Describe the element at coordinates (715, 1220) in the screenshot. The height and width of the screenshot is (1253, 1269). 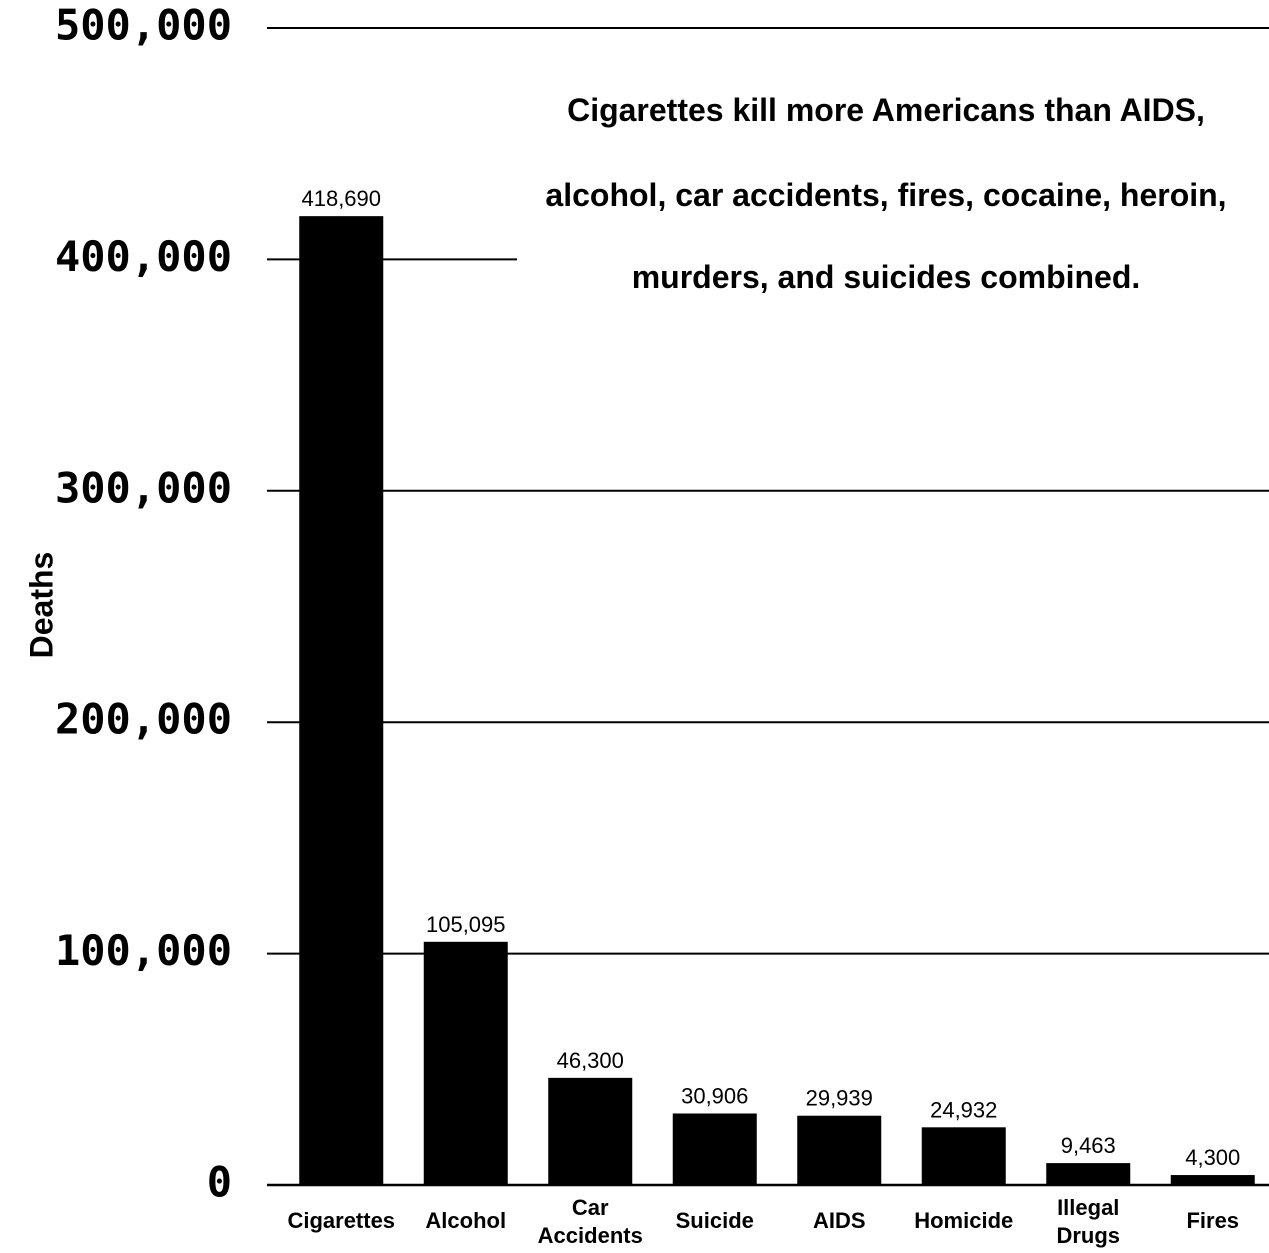
I see `category-label: Suicide` at that location.